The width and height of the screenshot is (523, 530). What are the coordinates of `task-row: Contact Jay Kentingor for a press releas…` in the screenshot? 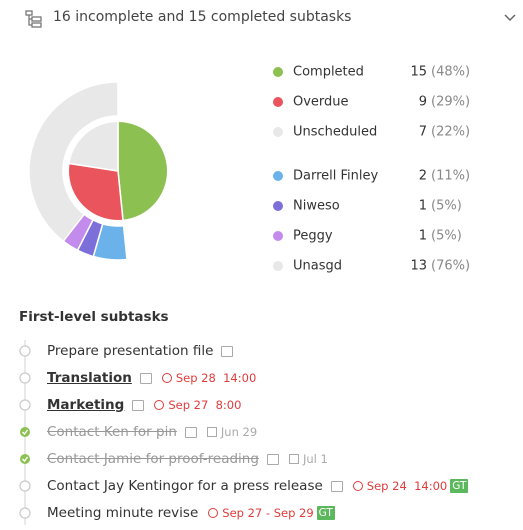 It's located at (258, 486).